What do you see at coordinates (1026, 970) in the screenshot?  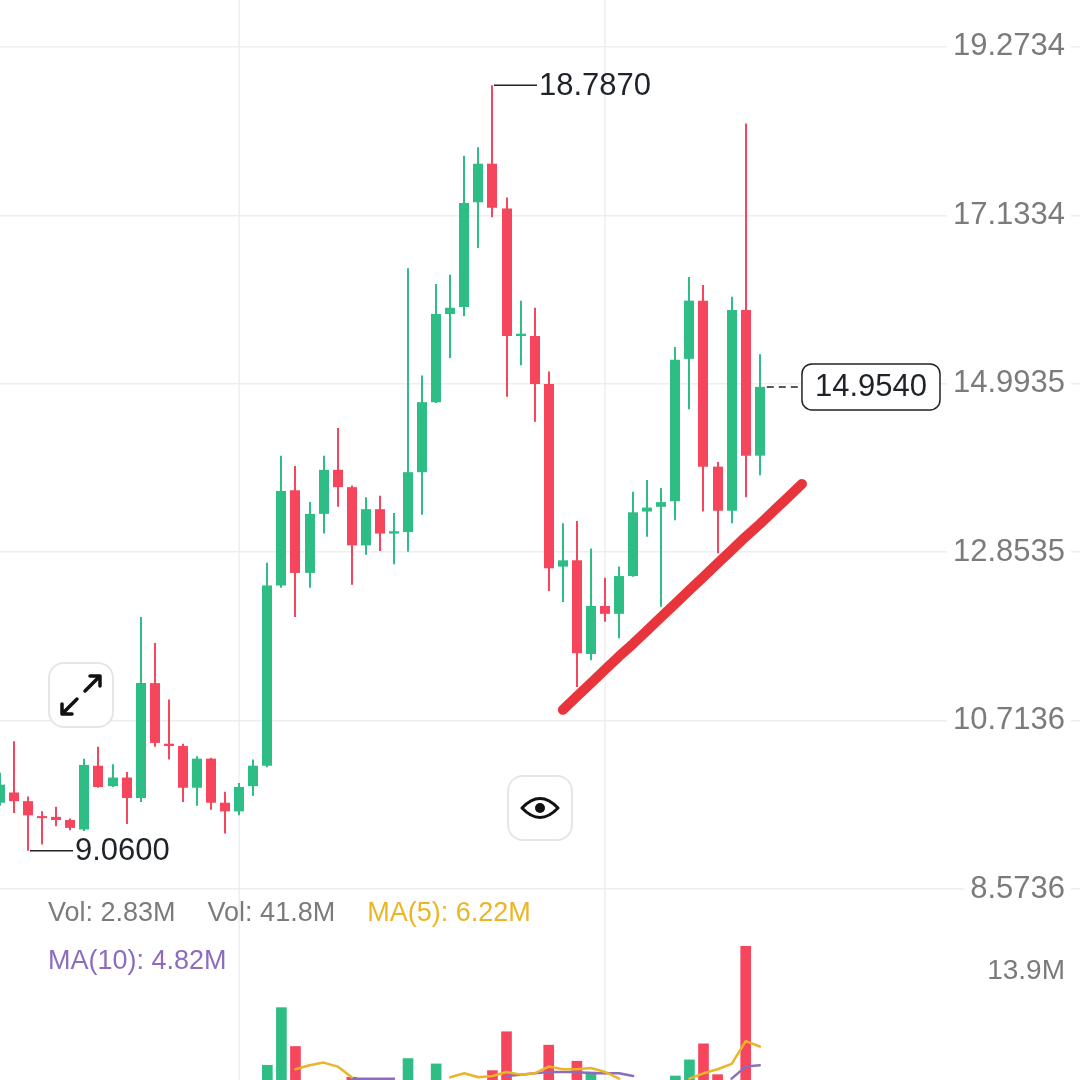 I see `text: 13.9M` at bounding box center [1026, 970].